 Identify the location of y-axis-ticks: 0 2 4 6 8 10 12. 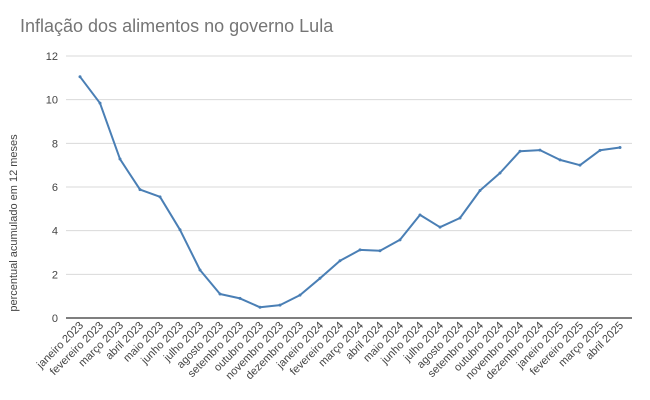
(52, 188).